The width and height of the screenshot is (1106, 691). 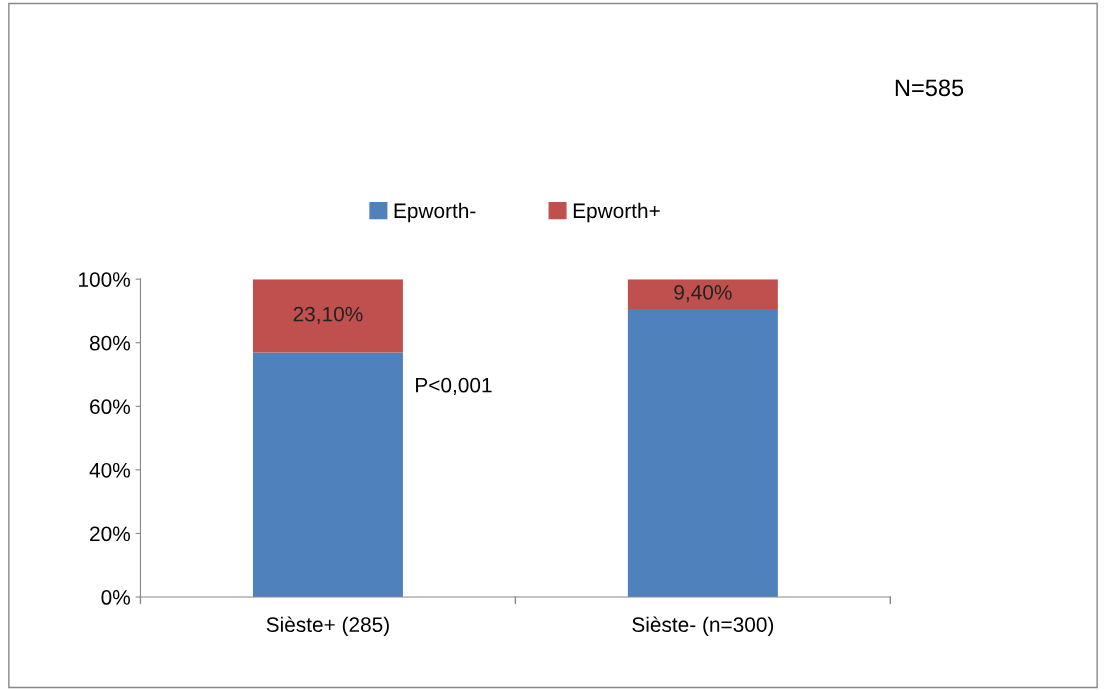 What do you see at coordinates (104, 279) in the screenshot?
I see `y-tick-label: 100%` at bounding box center [104, 279].